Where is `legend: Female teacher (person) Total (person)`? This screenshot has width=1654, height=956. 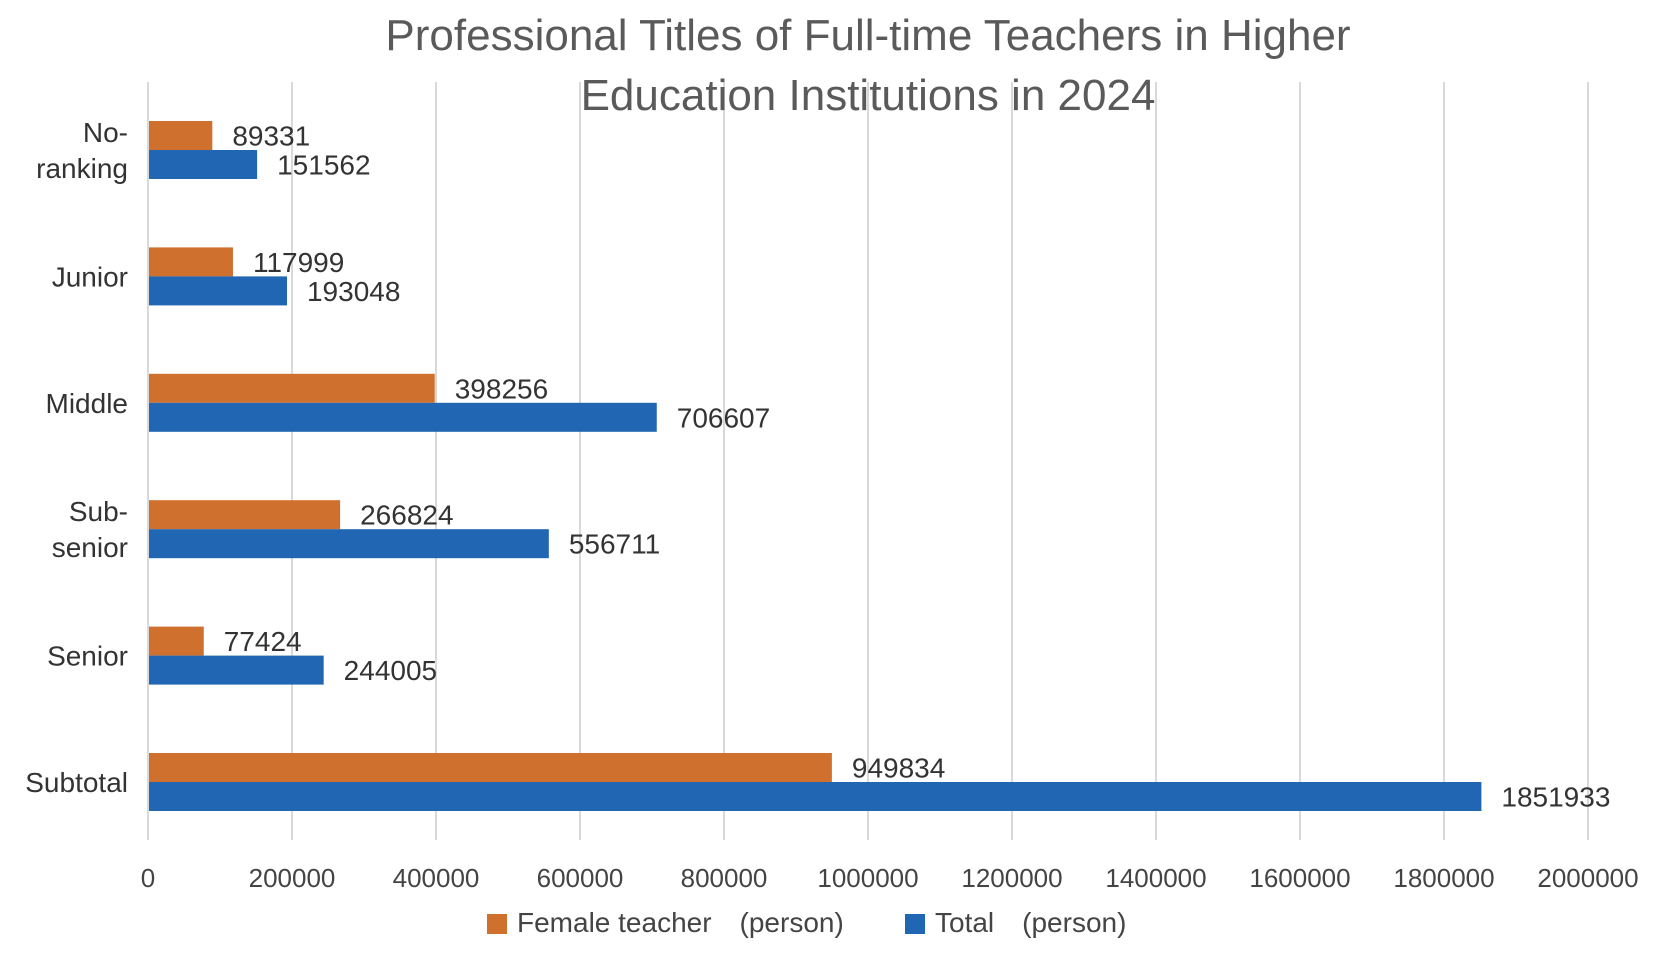 legend: Female teacher (person) Total (person) is located at coordinates (806, 922).